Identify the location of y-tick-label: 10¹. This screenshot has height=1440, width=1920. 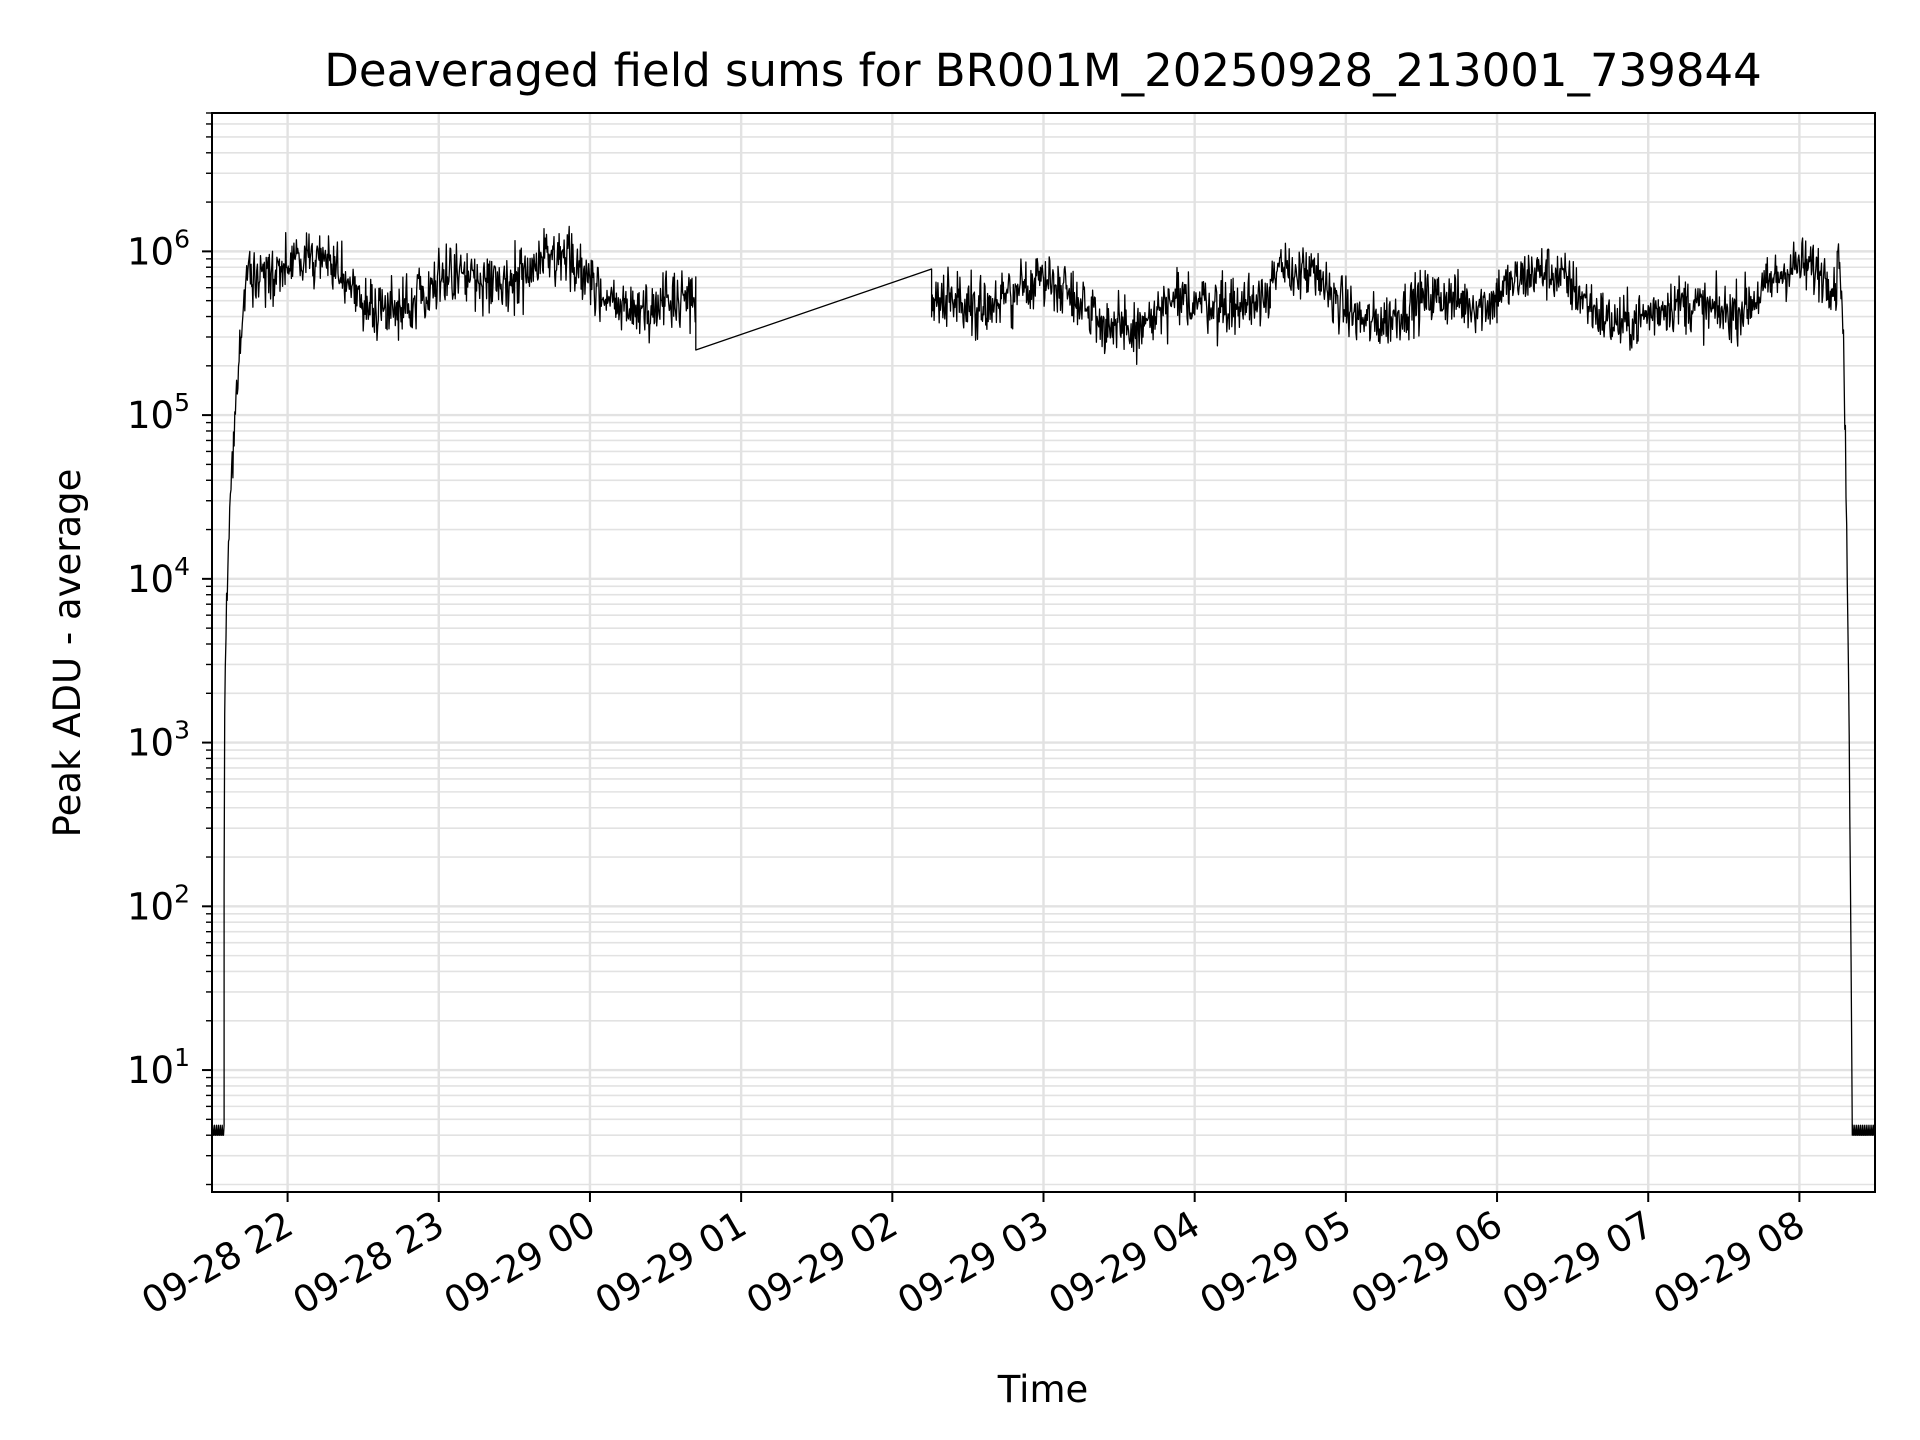
(158, 1067).